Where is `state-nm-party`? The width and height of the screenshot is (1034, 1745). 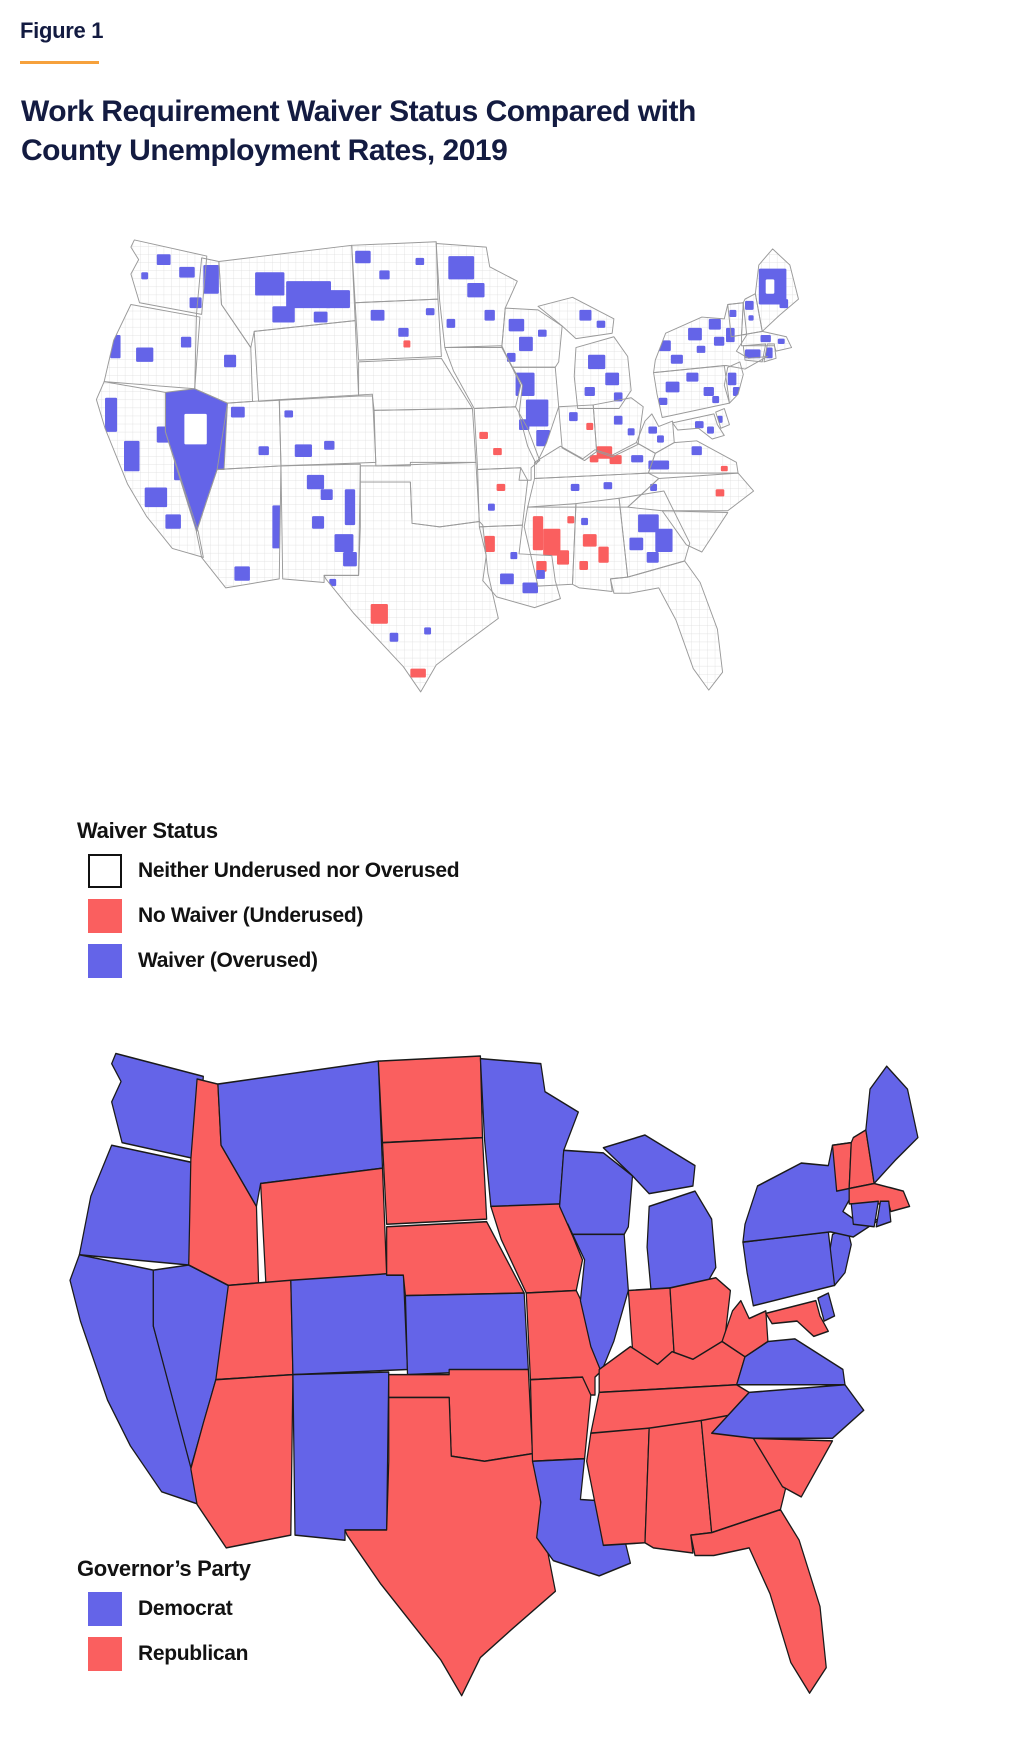
state-nm-party is located at coordinates (341, 1456).